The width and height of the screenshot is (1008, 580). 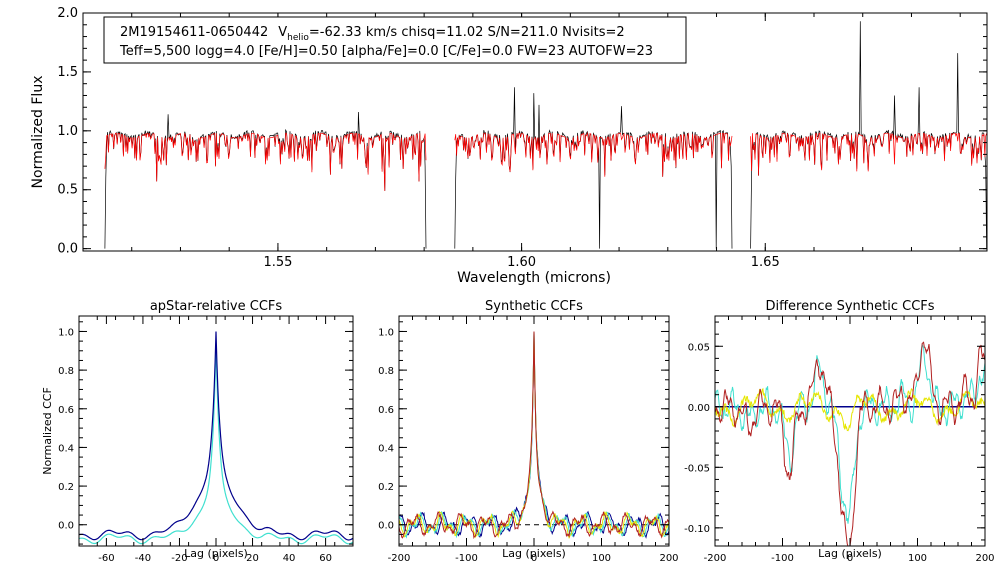 I want to click on spectrum-y-tick-label: 0.5, so click(x=67, y=190).